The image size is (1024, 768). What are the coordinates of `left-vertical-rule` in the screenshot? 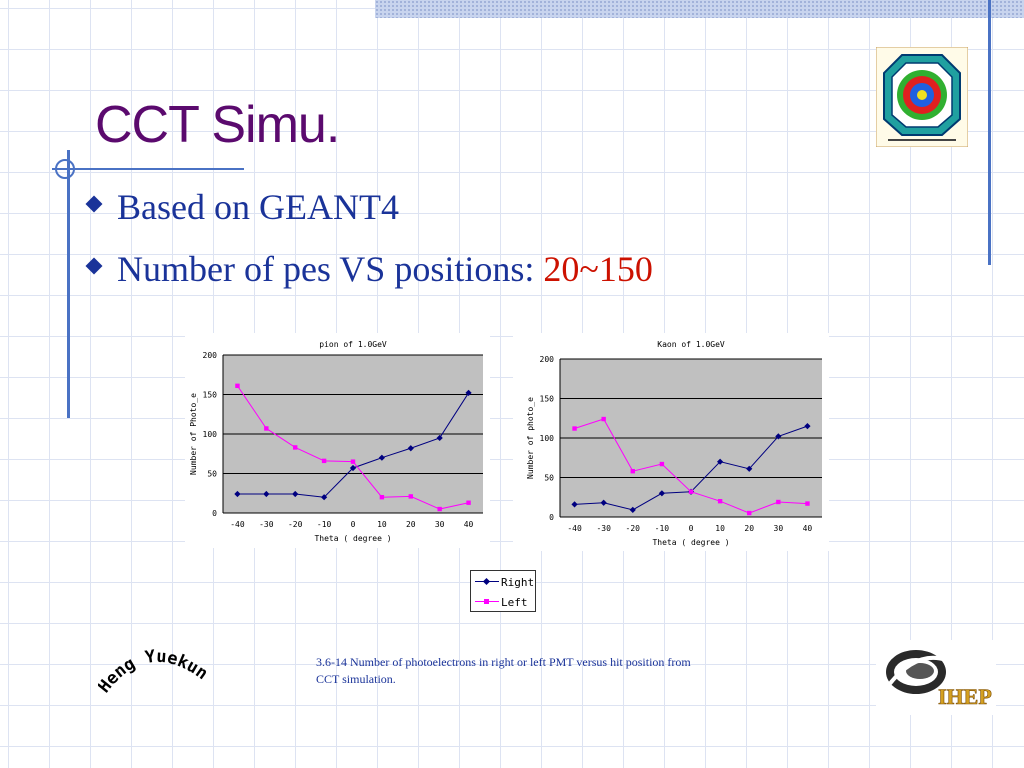 It's located at (68, 284).